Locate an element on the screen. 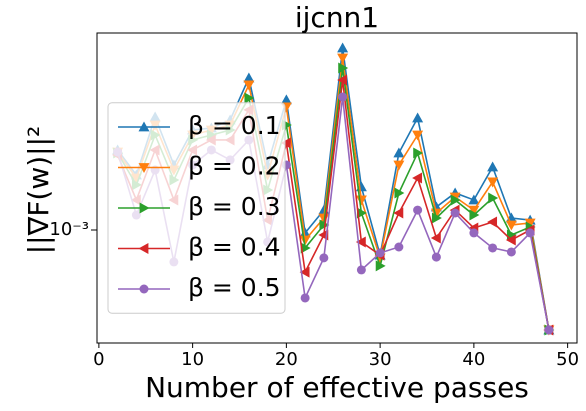 Image resolution: width=586 pixels, height=411 pixels. x-tick-label: 30 is located at coordinates (380, 359).